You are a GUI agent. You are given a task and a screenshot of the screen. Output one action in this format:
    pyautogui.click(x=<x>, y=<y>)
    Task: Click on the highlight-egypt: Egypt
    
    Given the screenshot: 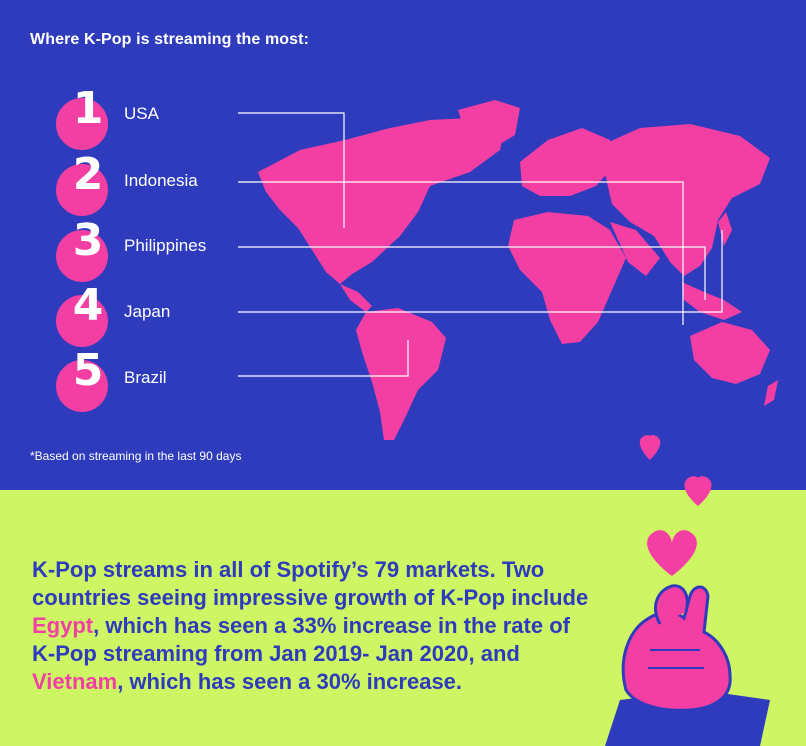 What is the action you would take?
    pyautogui.click(x=63, y=625)
    